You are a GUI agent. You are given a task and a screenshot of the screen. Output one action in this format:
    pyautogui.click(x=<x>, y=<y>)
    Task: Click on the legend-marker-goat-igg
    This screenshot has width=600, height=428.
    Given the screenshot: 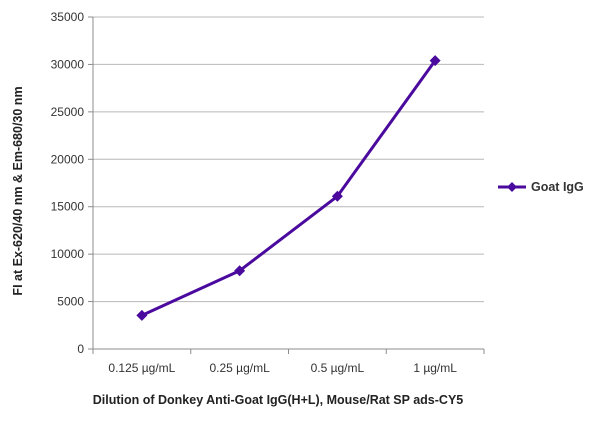 What is the action you would take?
    pyautogui.click(x=512, y=187)
    